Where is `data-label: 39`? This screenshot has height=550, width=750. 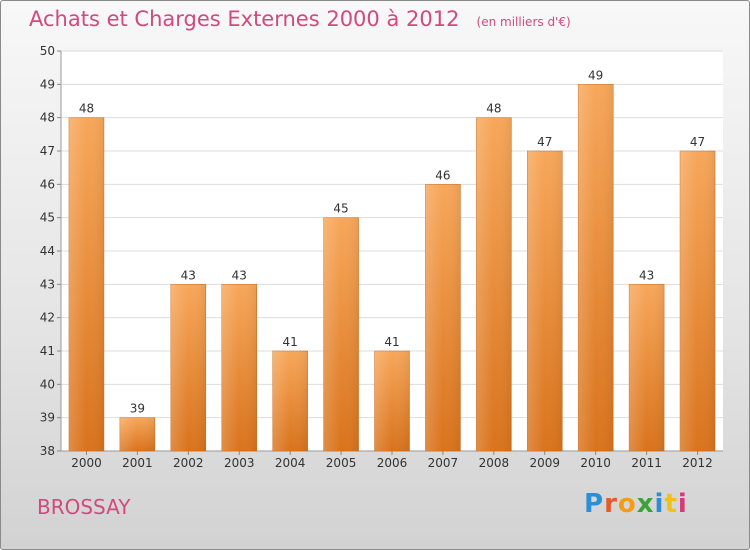 data-label: 39 is located at coordinates (137, 409).